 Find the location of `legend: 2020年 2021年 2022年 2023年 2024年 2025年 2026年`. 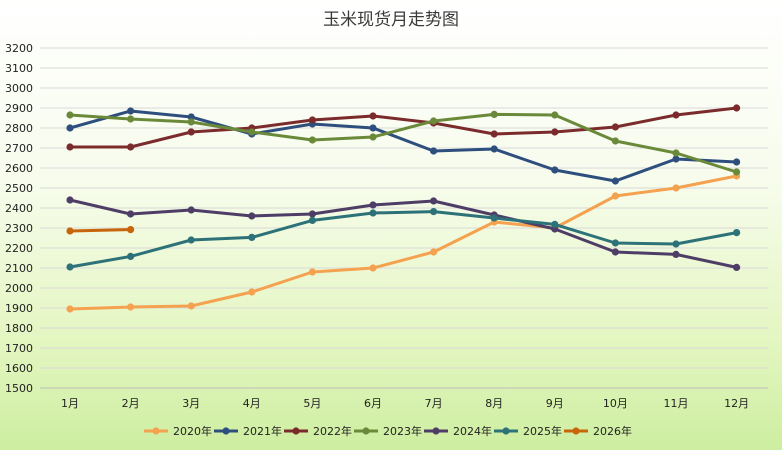

legend: 2020年 2021年 2022年 2023年 2024年 2025年 2026年 is located at coordinates (388, 431).